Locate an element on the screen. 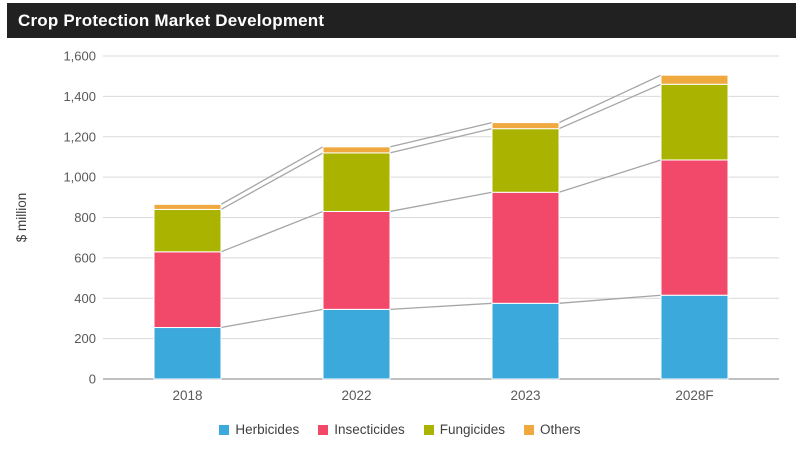 Image resolution: width=800 pixels, height=461 pixels. legend-label: Insecticides is located at coordinates (369, 429).